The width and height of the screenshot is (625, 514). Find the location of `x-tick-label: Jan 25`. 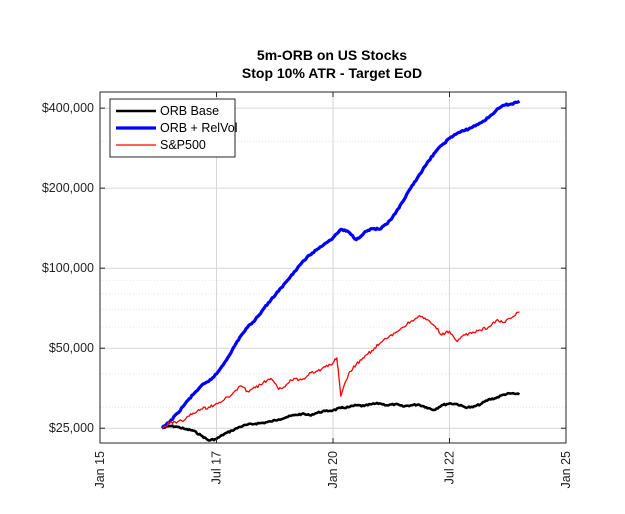

x-tick-label: Jan 25 is located at coordinates (566, 470).